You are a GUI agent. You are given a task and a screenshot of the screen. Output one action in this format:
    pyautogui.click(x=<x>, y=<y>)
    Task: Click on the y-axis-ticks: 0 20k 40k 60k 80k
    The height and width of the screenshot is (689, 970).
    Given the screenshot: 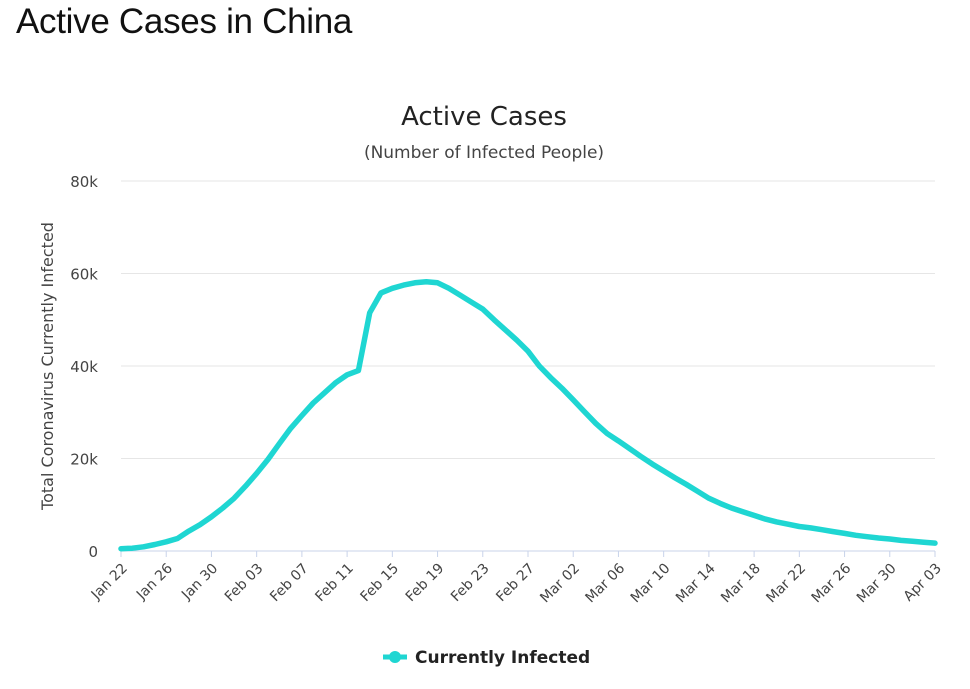 What is the action you would take?
    pyautogui.click(x=84, y=367)
    